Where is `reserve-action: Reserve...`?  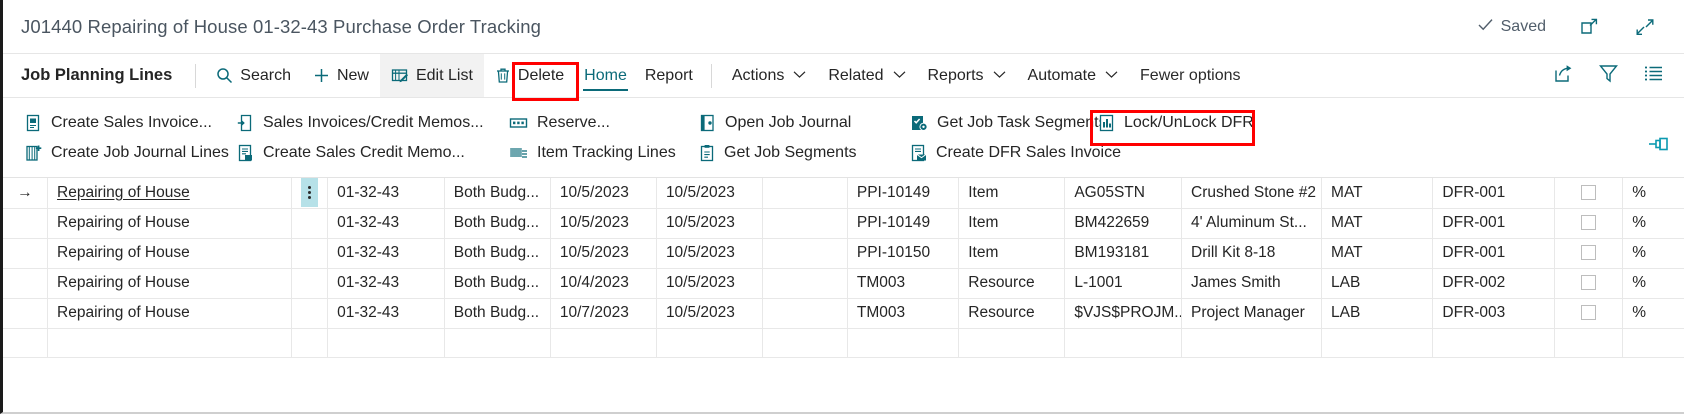
reserve-action: Reserve... is located at coordinates (604, 123).